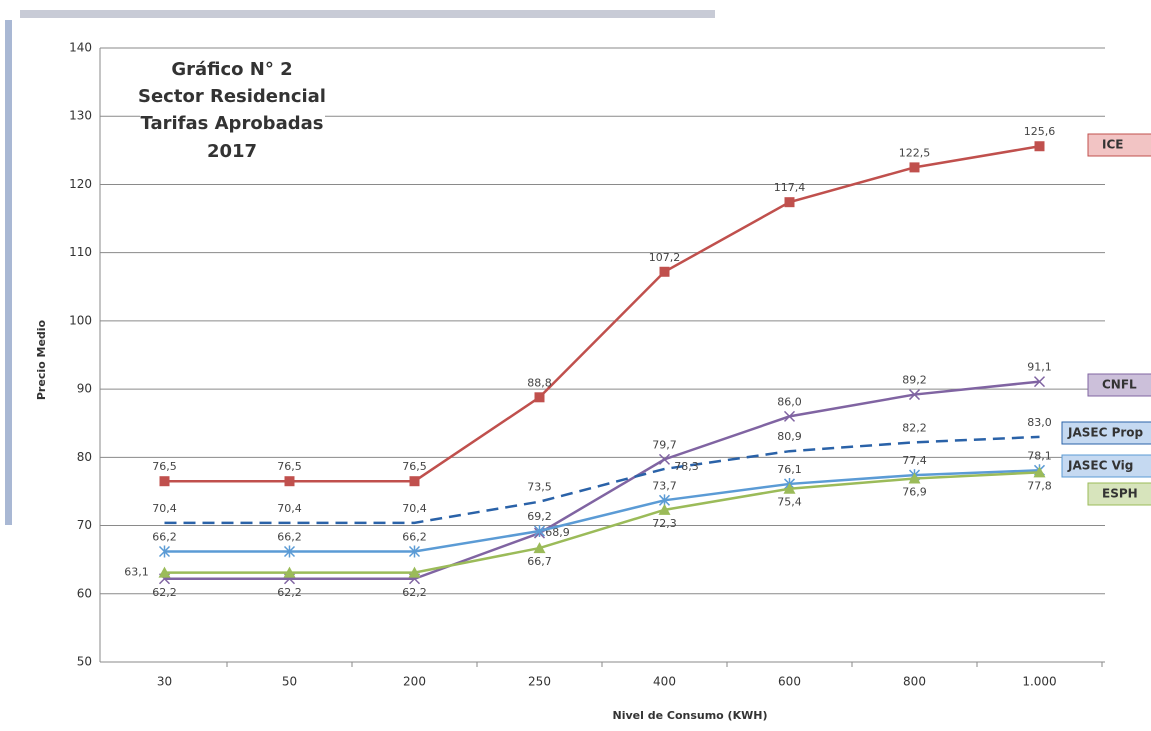 This screenshot has width=1151, height=731. Describe the element at coordinates (80, 48) in the screenshot. I see `y-tick-label: 140` at that location.